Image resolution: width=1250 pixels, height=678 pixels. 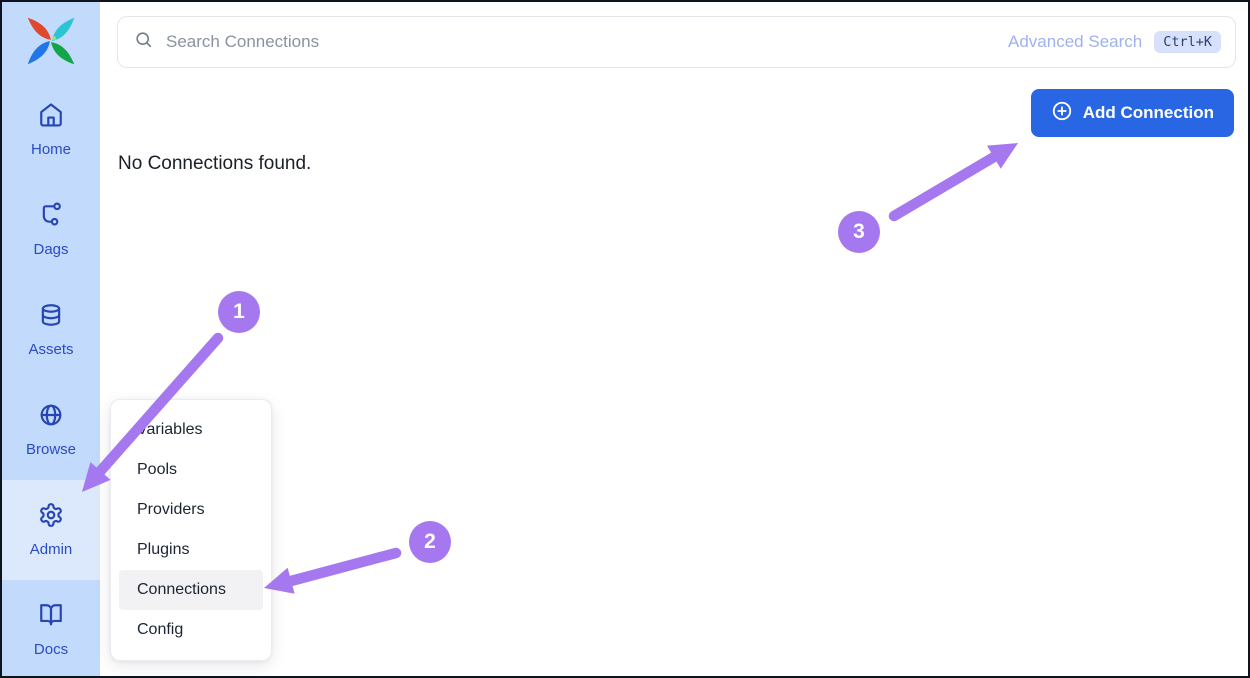 I want to click on menu-item-plugins: Plugins, so click(x=163, y=549).